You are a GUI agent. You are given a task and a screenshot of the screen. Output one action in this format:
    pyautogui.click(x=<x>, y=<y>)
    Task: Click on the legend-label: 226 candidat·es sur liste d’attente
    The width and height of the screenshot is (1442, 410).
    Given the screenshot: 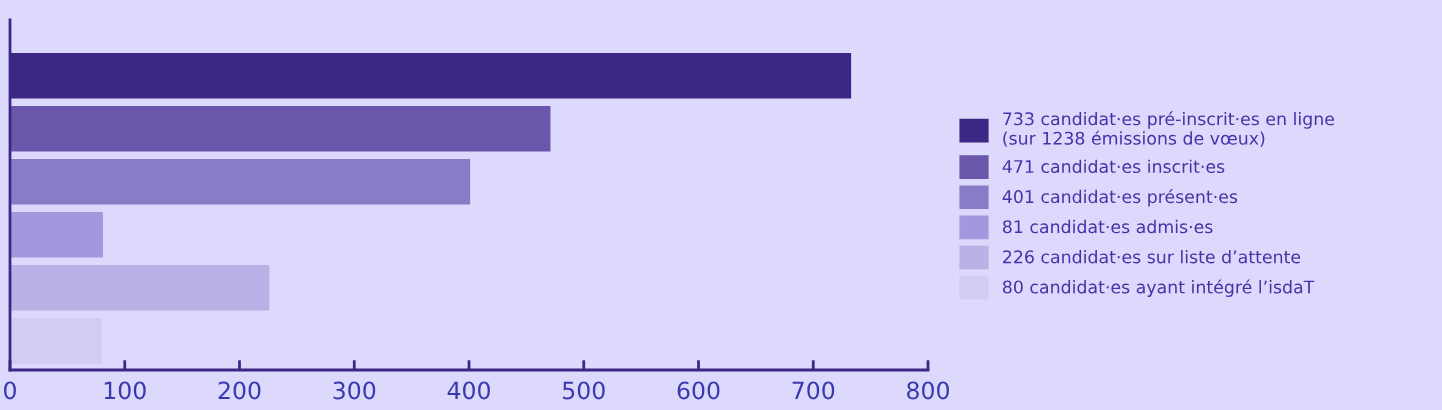 What is the action you would take?
    pyautogui.click(x=1152, y=256)
    